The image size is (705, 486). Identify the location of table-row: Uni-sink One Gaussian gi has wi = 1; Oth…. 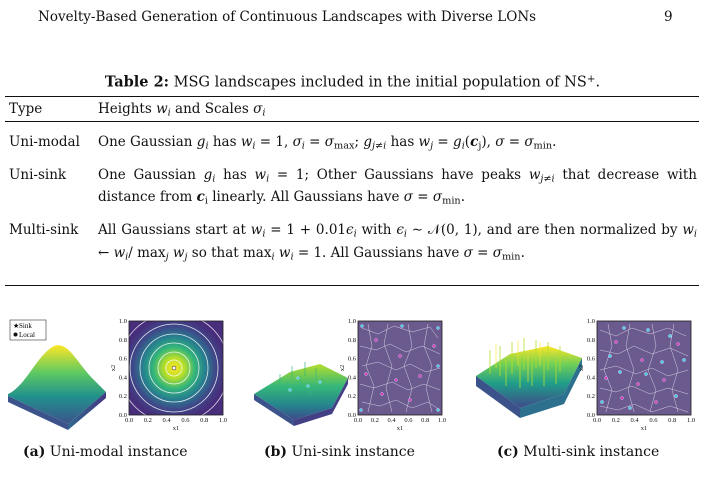
(353, 183).